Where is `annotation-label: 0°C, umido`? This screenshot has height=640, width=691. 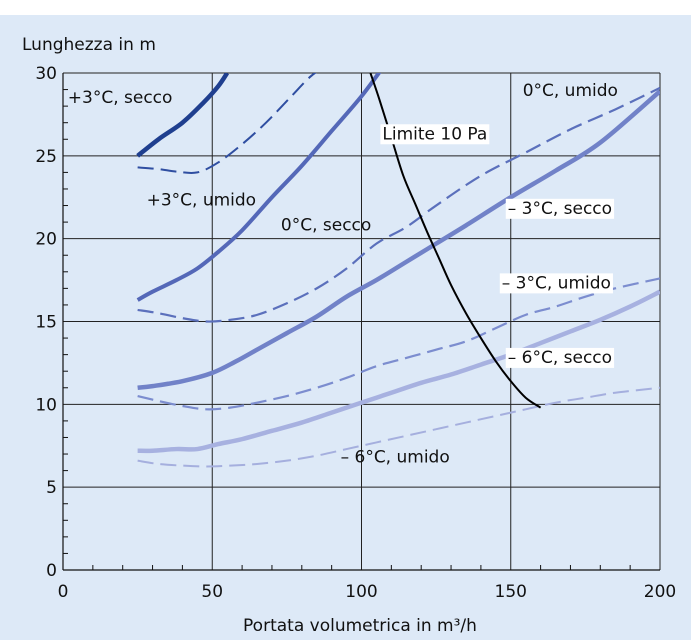
annotation-label: 0°C, umido is located at coordinates (570, 91).